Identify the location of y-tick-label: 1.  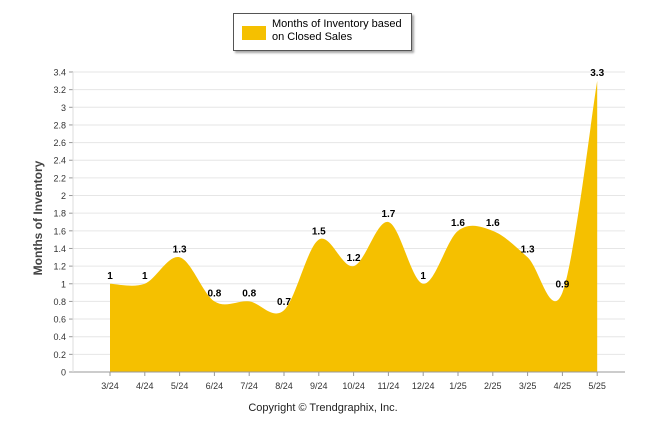
(63, 284).